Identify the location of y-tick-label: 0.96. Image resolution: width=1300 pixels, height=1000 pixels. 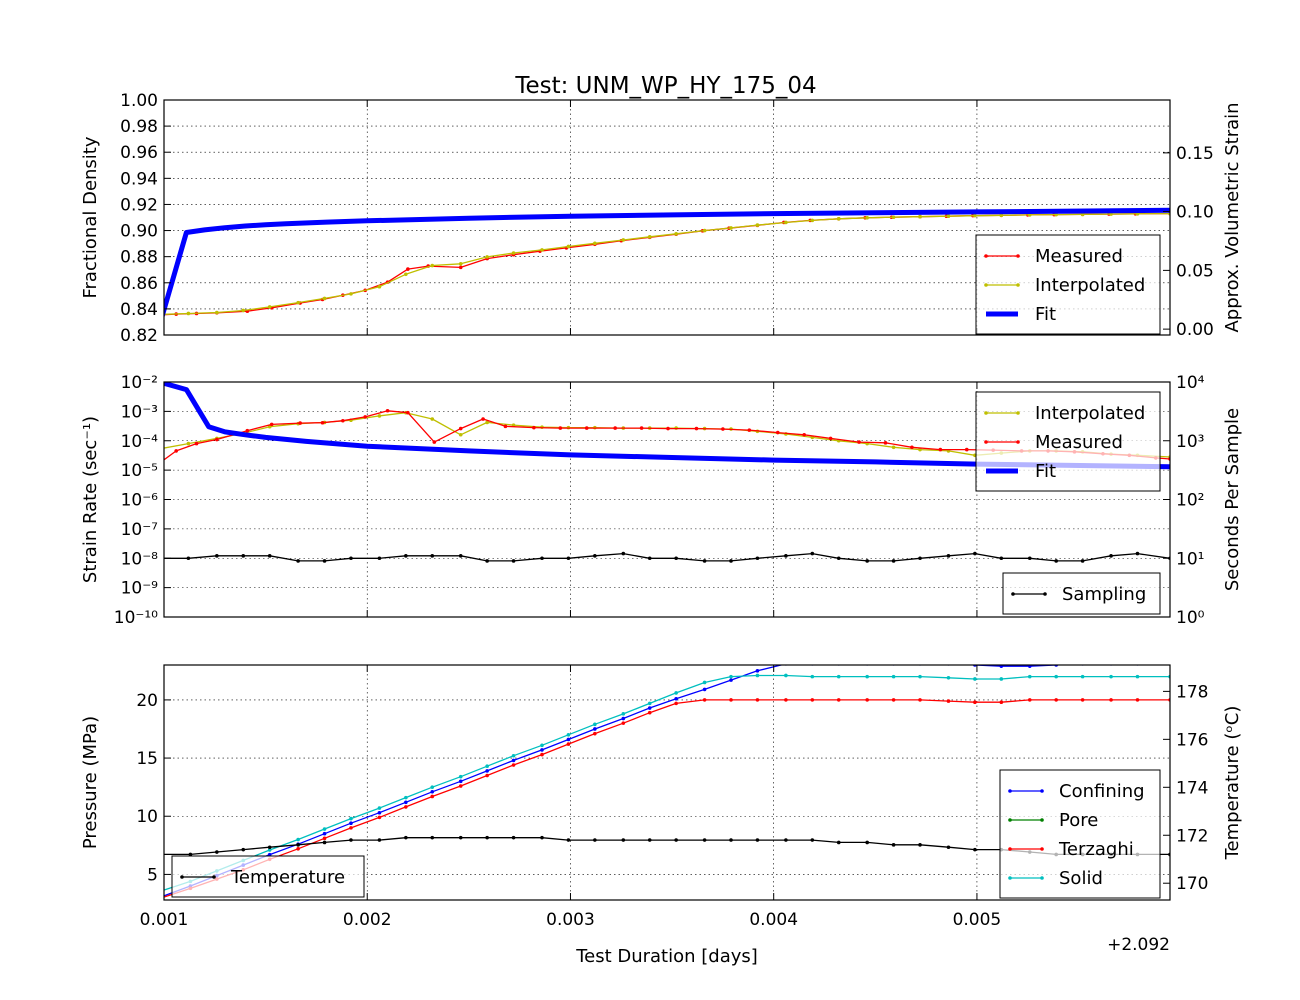
(139, 153).